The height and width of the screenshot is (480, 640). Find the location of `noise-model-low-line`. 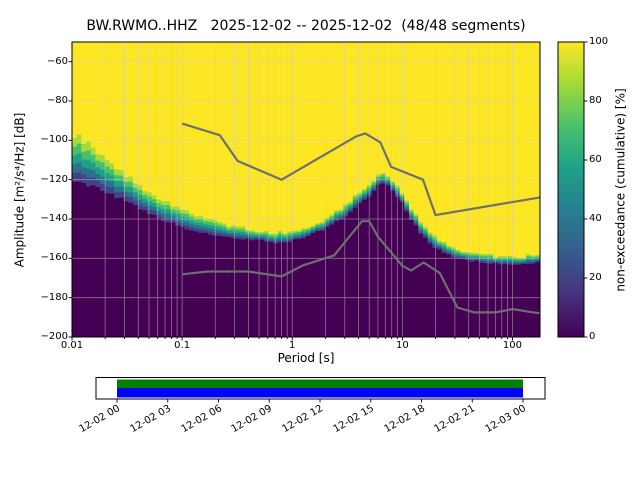

noise-model-low-line is located at coordinates (360, 267).